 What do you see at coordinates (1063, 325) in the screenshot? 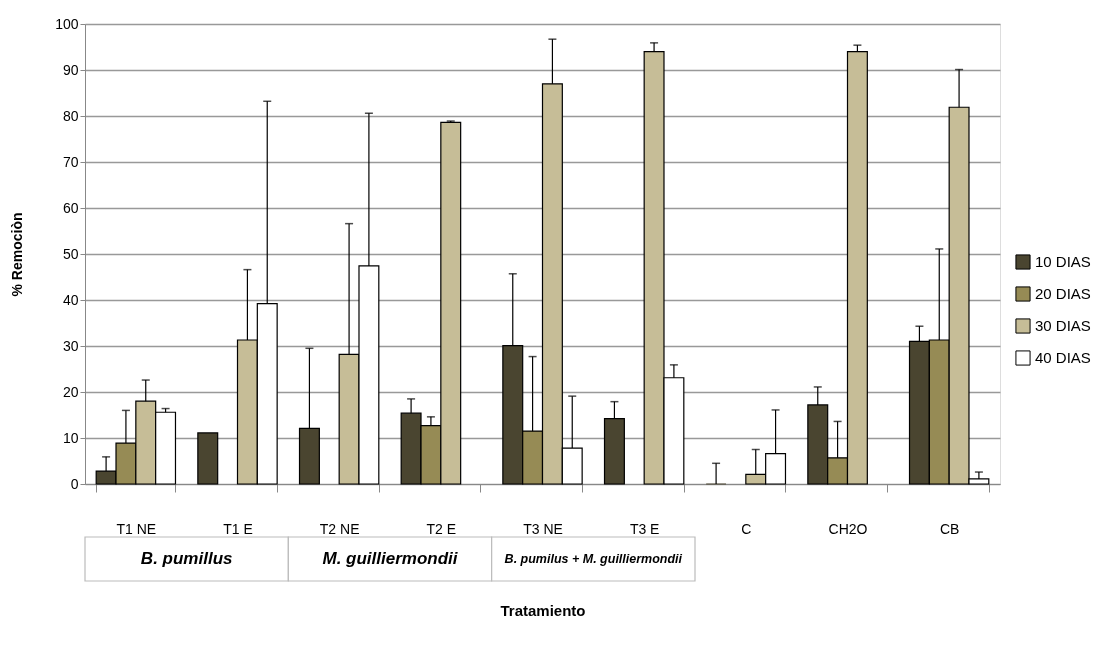
I see `legend-label: 30 DIAS` at bounding box center [1063, 325].